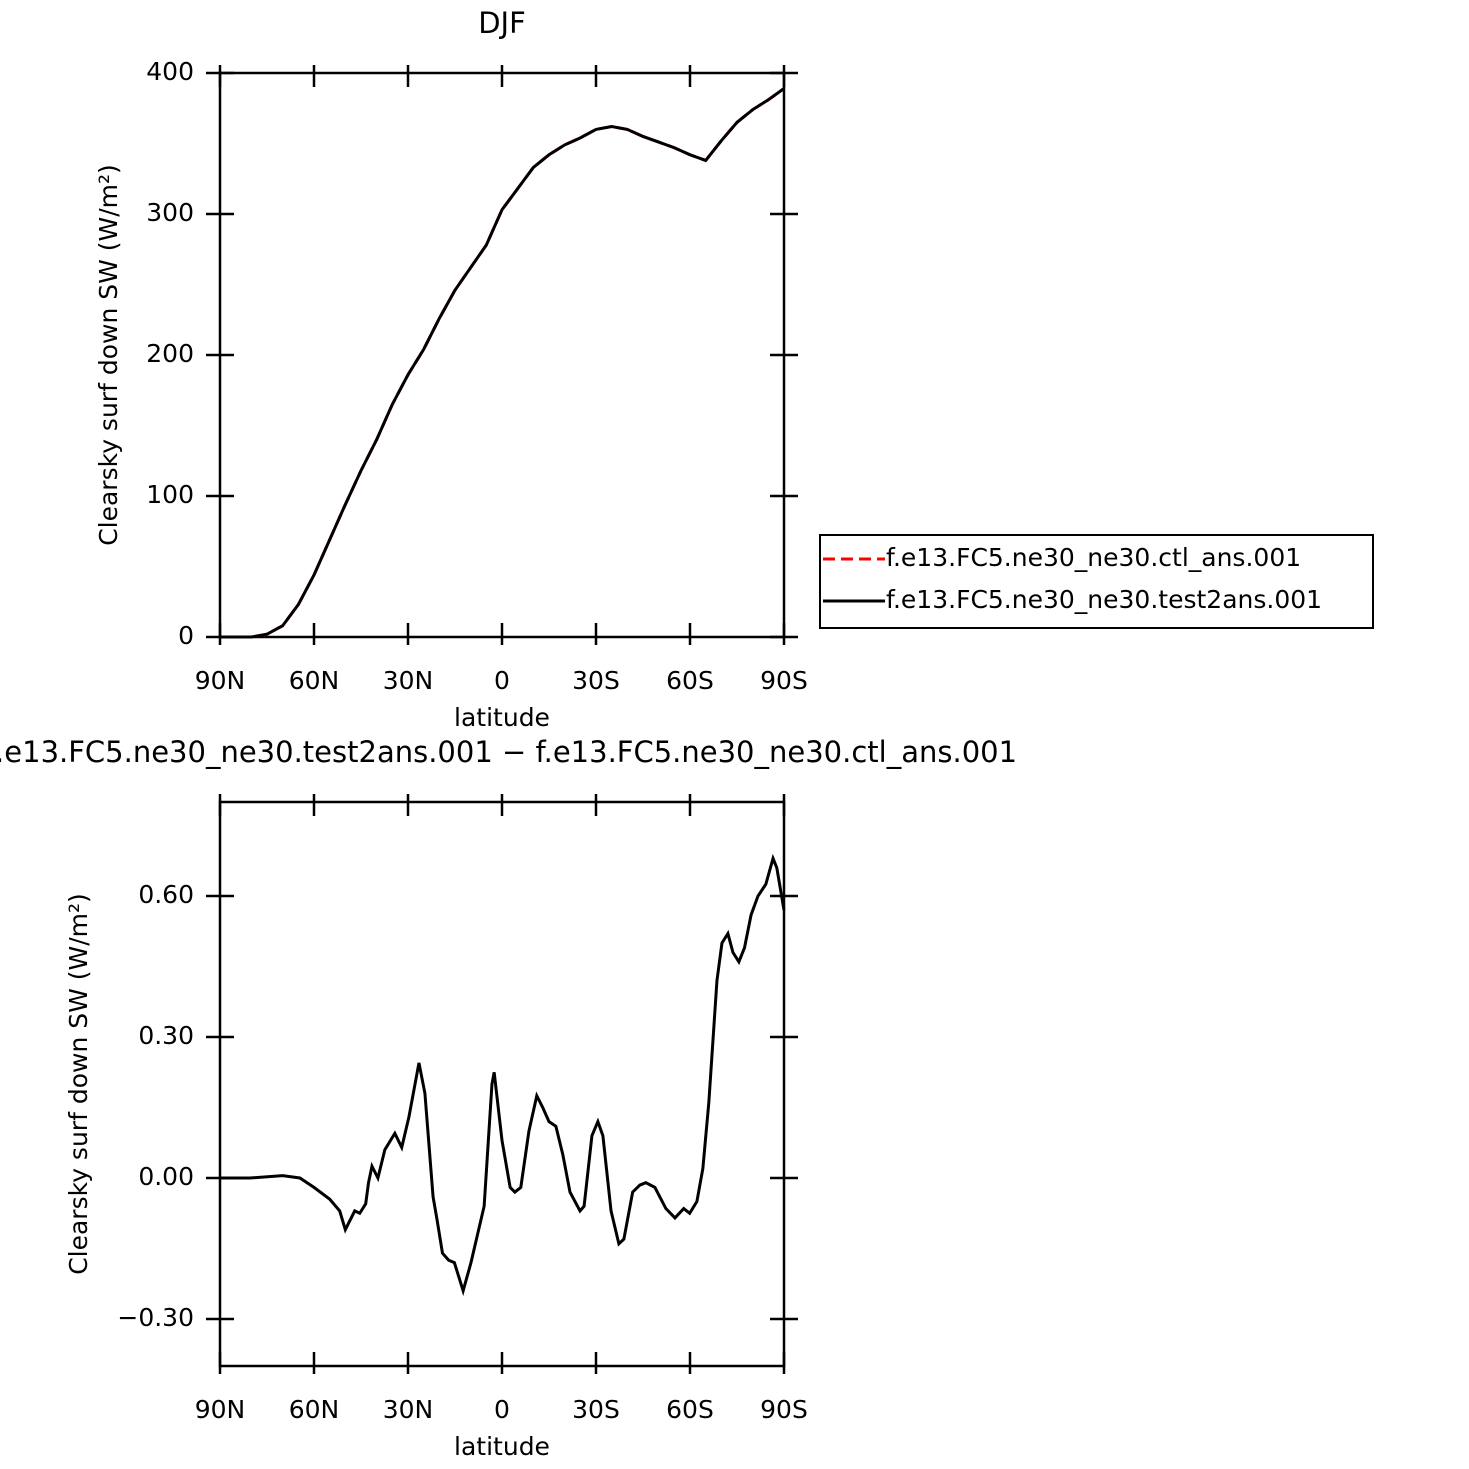 The width and height of the screenshot is (1469, 1469). I want to click on legend-label: f.e13.FC5.ne30_ne30.test2ans.001, so click(1104, 599).